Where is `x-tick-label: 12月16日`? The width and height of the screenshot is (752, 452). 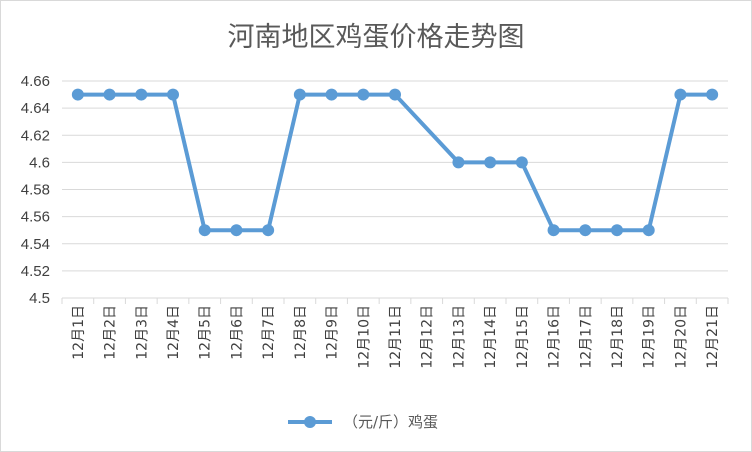
x-tick-label: 12月16日 is located at coordinates (555, 337).